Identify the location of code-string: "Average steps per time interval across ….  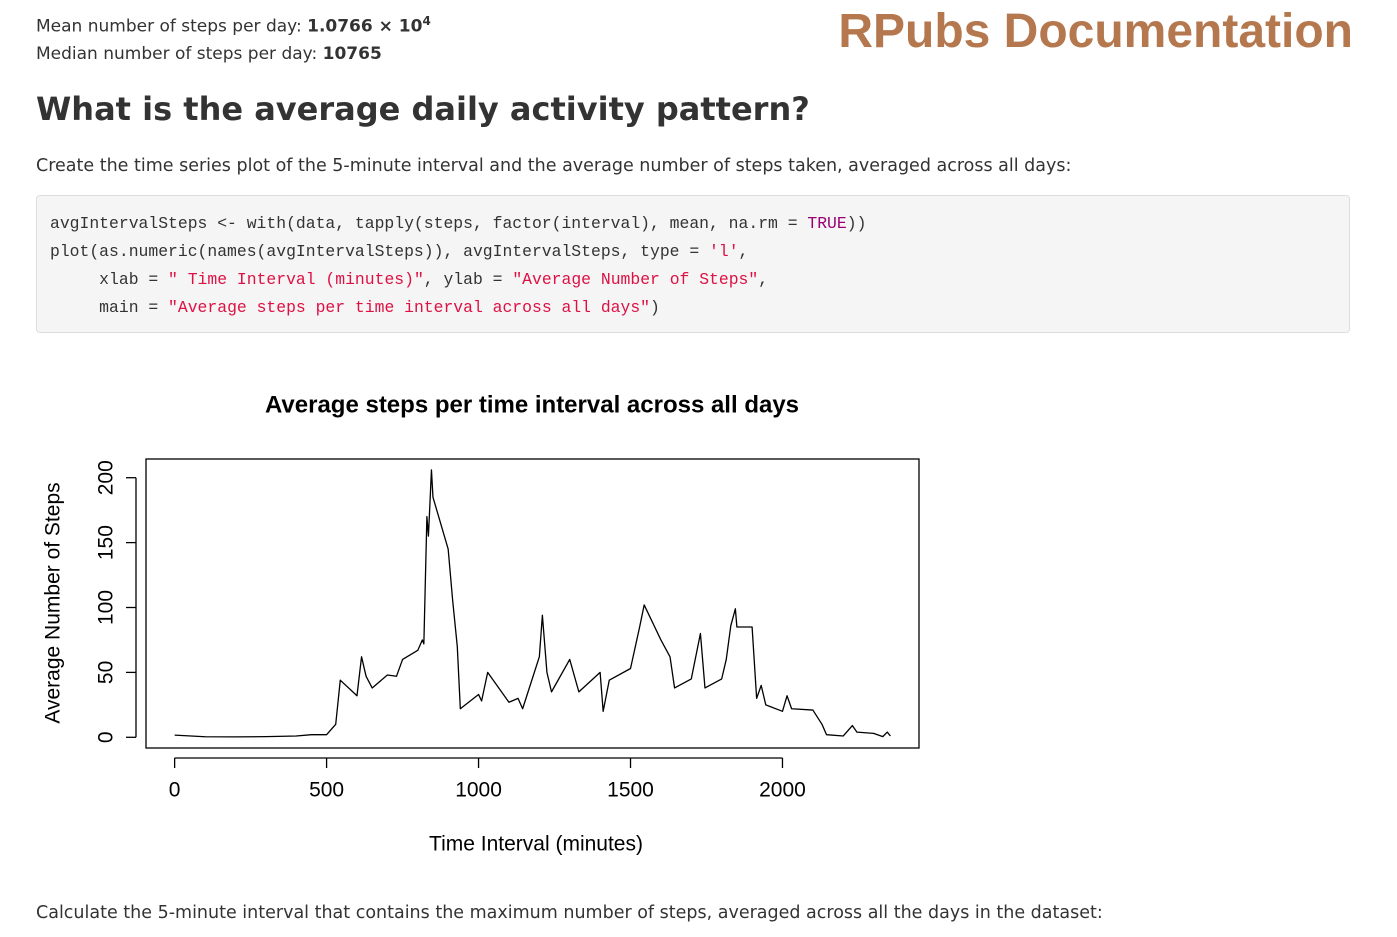
(409, 307).